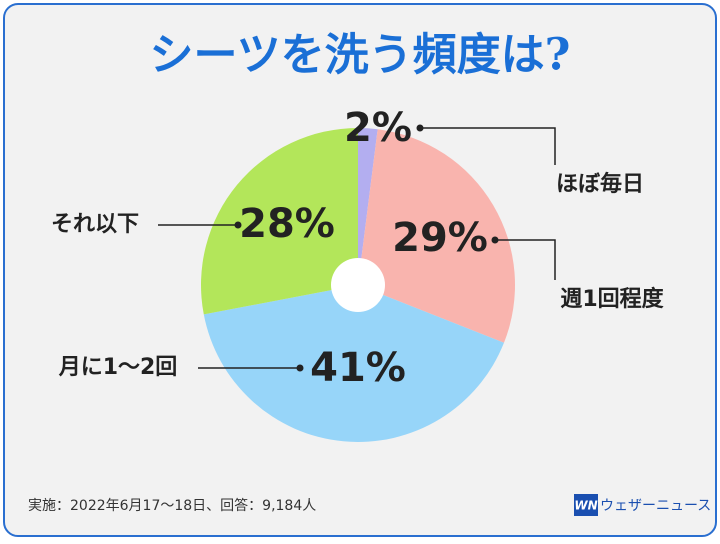 Image resolution: width=720 pixels, height=544 pixels. What do you see at coordinates (358, 368) in the screenshot?
I see `value-label: 41%` at bounding box center [358, 368].